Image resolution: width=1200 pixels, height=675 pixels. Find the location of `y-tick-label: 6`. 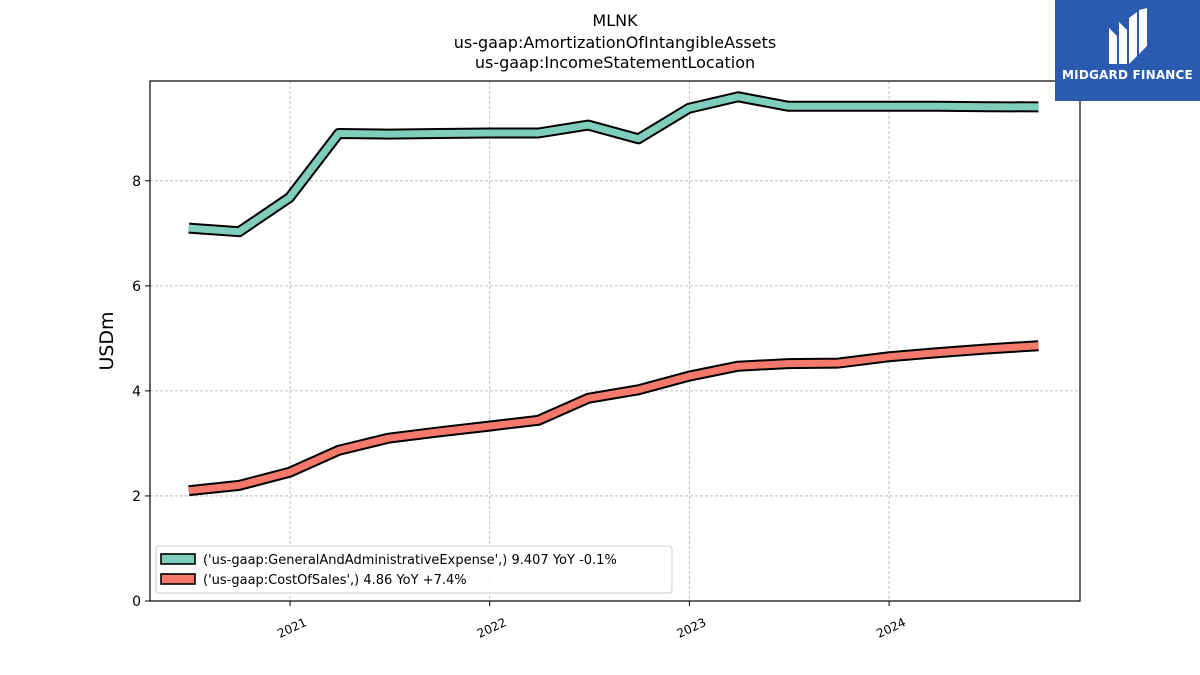

y-tick-label: 6 is located at coordinates (136, 287).